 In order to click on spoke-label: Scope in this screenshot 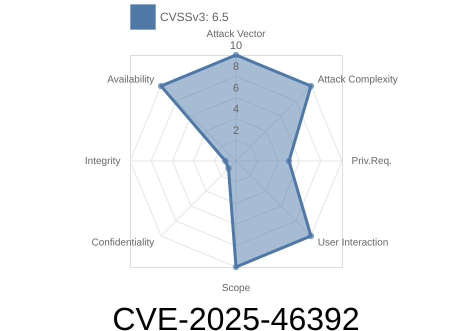, I will do `click(236, 288)`.